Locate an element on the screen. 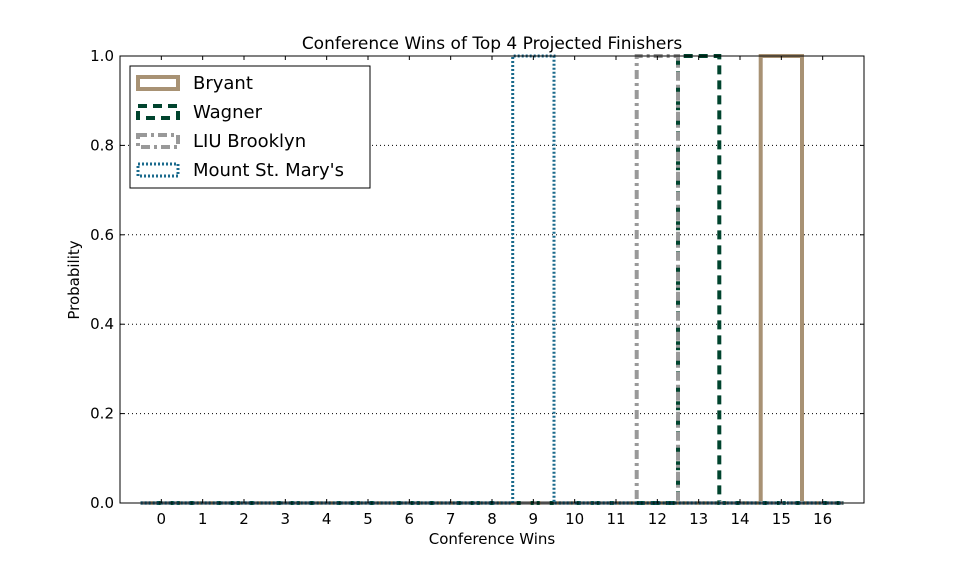  x-tick-label: 10 is located at coordinates (574, 519).